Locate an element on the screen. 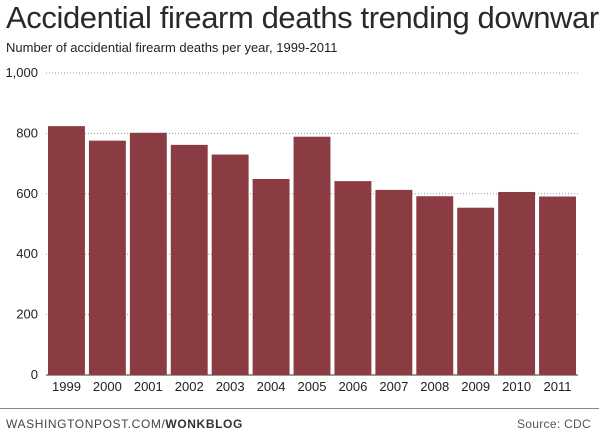 The height and width of the screenshot is (438, 599). x-tick-label: 2010 is located at coordinates (516, 386).